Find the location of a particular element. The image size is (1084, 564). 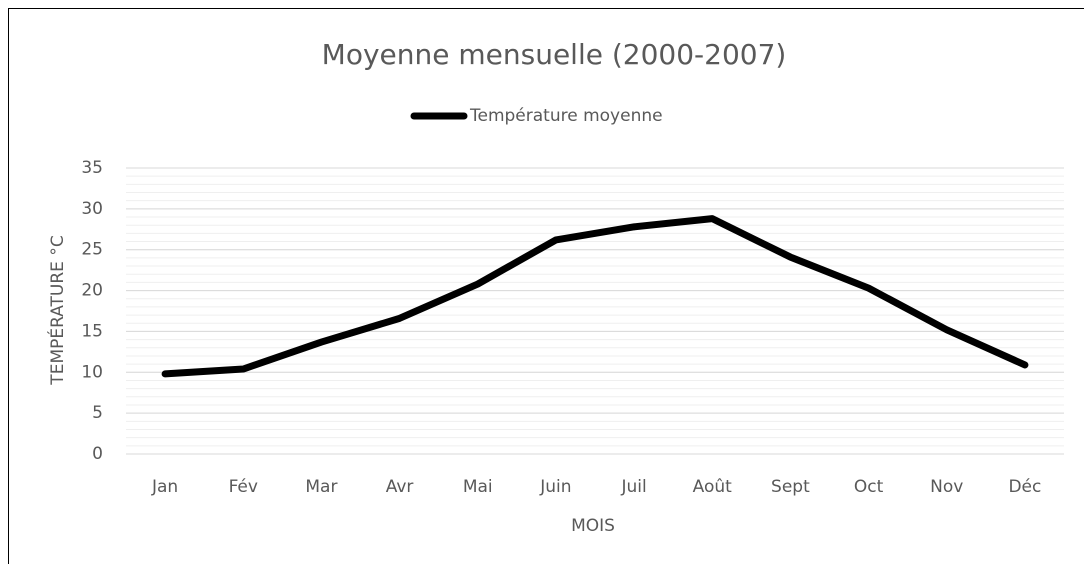

x-tick-label: Juin is located at coordinates (555, 487).